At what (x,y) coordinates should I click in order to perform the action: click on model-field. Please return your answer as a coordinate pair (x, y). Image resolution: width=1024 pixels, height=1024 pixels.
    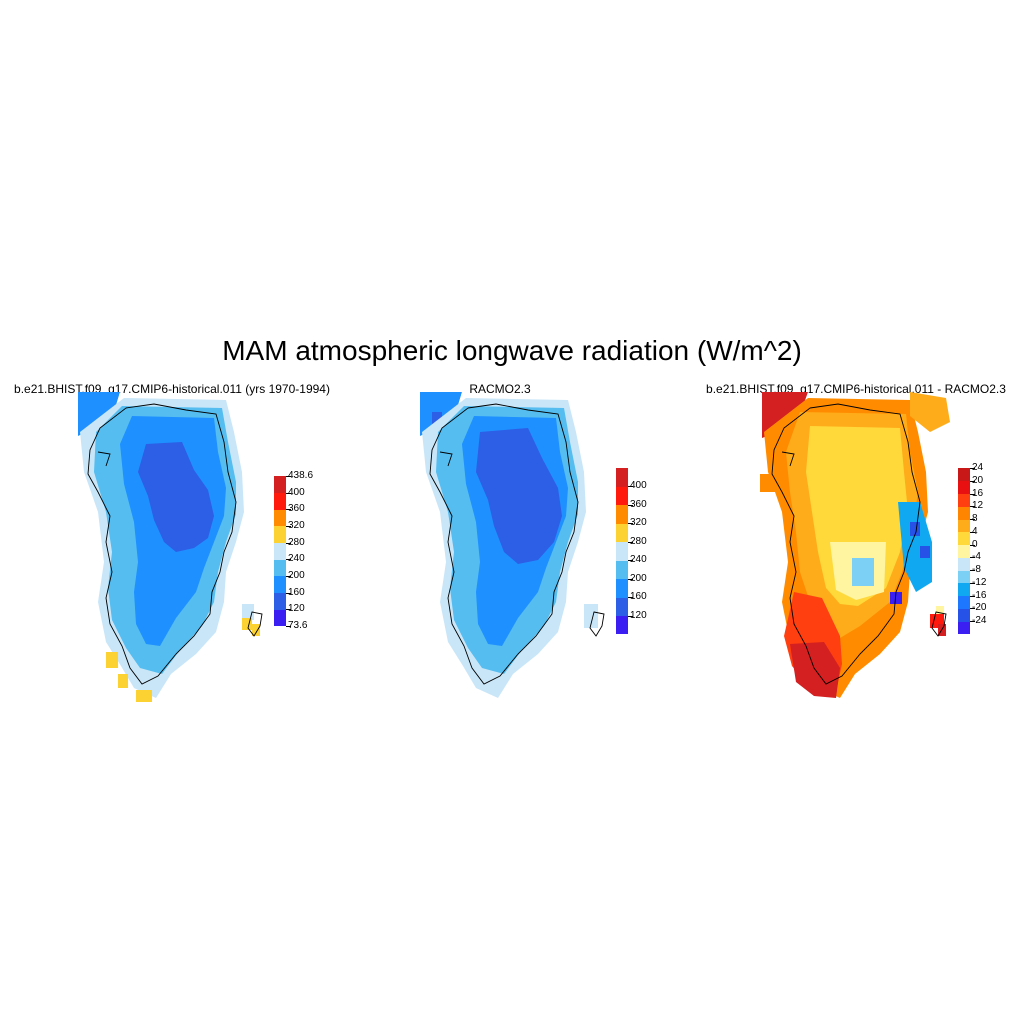
    Looking at the image, I should click on (169, 547).